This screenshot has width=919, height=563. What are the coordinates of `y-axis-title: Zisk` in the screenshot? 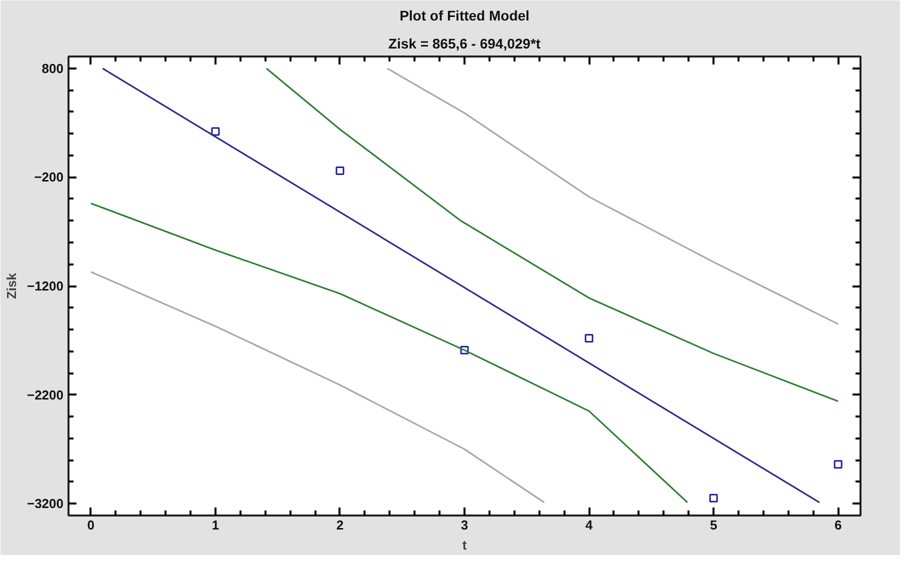 It's located at (11, 286).